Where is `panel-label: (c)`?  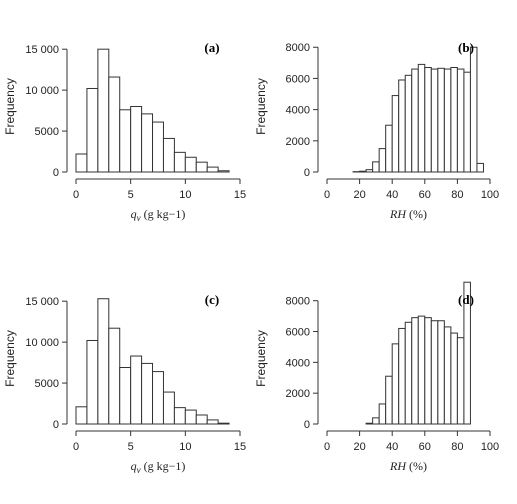 panel-label: (c) is located at coordinates (212, 299).